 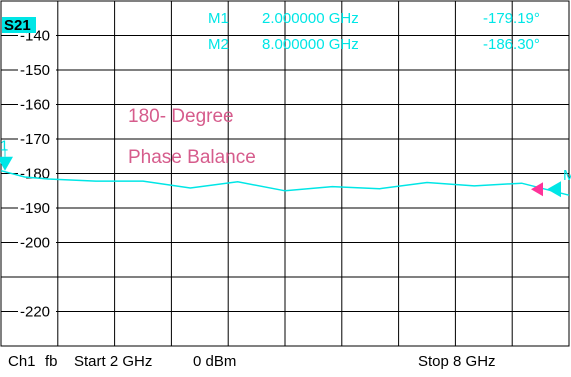 What do you see at coordinates (511, 18) in the screenshot?
I see `marker-m1-value: -179.19°` at bounding box center [511, 18].